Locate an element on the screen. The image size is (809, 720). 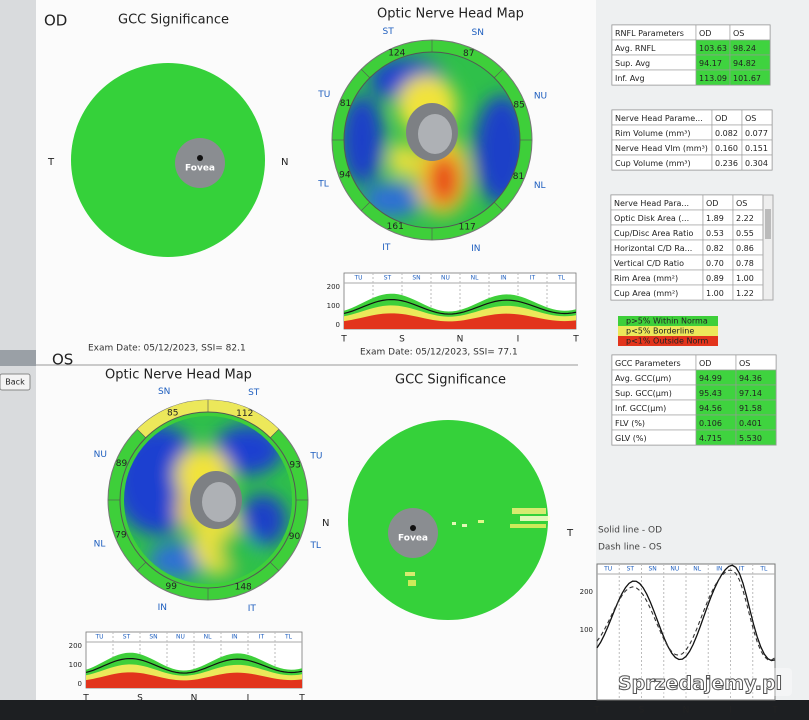
back-label: Back is located at coordinates (15, 382).